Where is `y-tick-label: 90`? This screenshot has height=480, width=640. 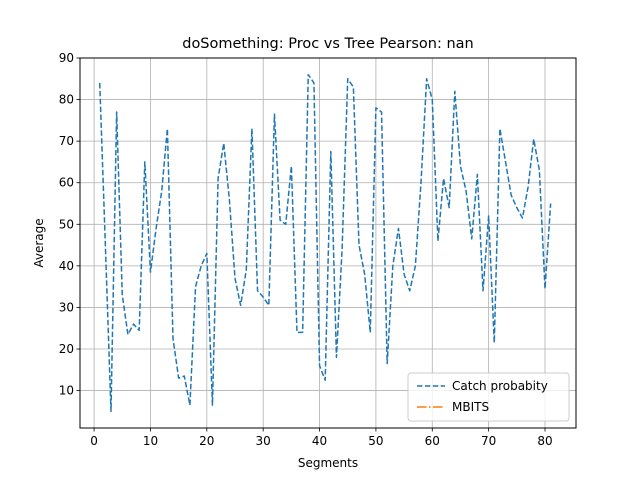
y-tick-label: 90 is located at coordinates (66, 58).